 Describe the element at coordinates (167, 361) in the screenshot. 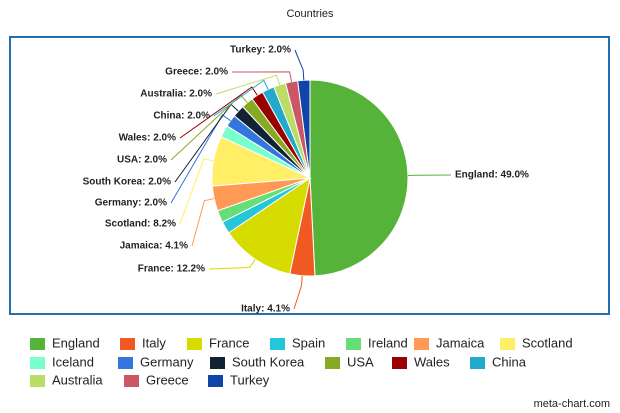

I see `legend-label: Germany` at that location.